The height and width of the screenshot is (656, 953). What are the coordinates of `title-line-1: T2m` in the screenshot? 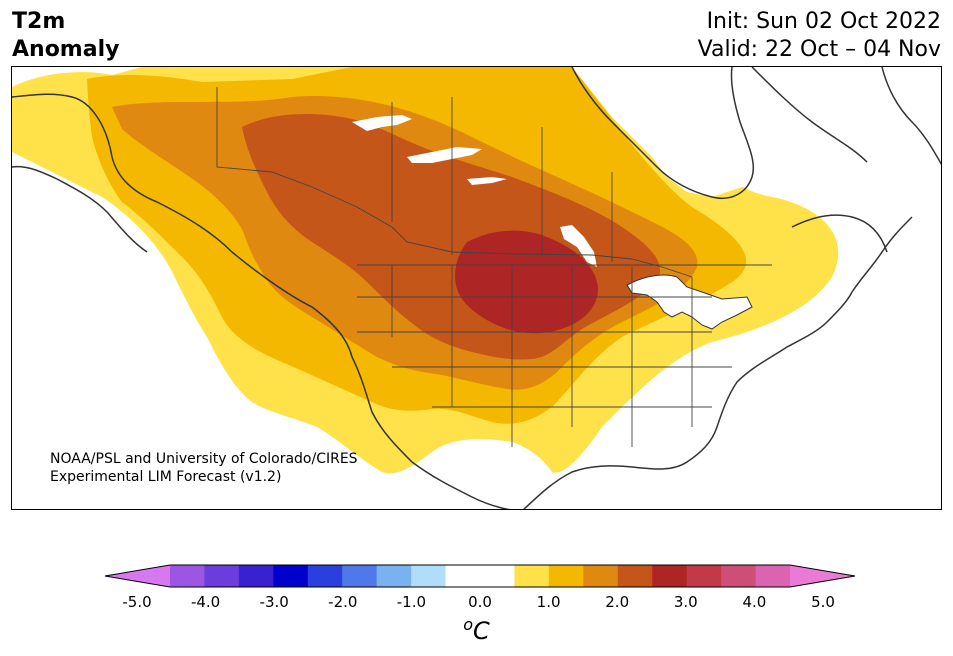 It's located at (39, 21).